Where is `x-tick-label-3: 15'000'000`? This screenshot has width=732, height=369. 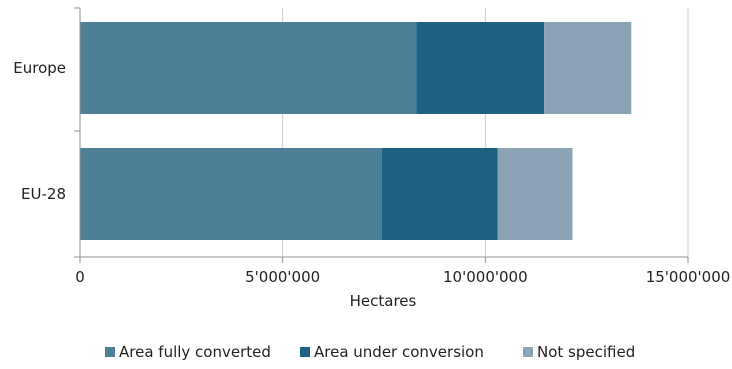
x-tick-label-3: 15'000'000 is located at coordinates (688, 277).